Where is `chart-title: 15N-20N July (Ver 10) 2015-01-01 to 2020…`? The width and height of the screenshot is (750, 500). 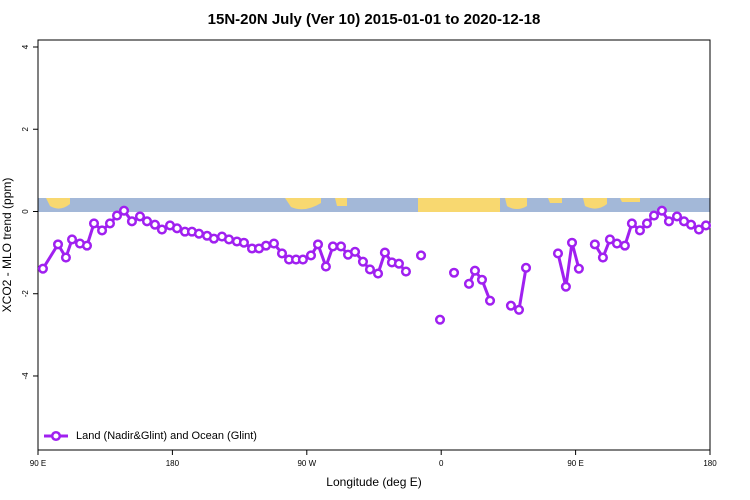
chart-title: 15N-20N July (Ver 10) 2015-01-01 to 2020… is located at coordinates (374, 19).